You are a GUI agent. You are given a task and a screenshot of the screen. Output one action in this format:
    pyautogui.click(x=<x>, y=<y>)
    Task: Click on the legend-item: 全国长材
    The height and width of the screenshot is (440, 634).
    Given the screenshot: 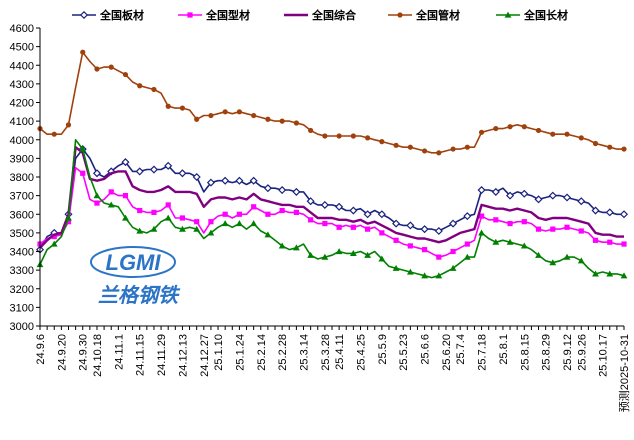 What is the action you would take?
    pyautogui.click(x=532, y=15)
    